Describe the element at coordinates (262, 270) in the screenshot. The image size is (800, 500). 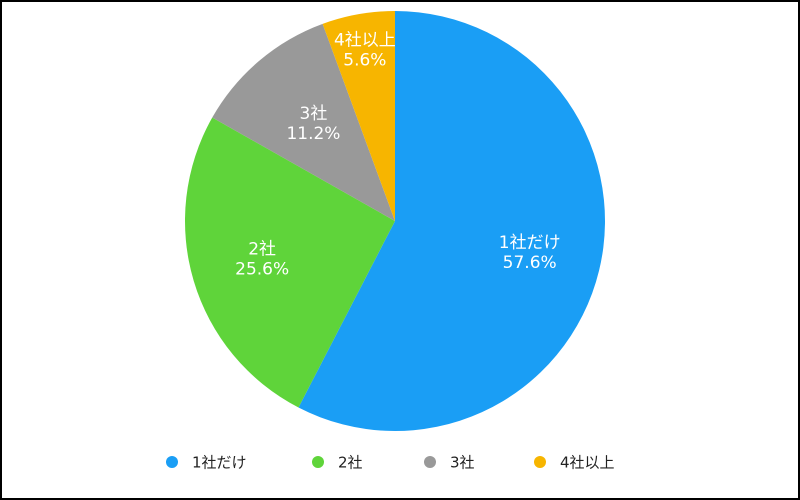
I see `slice-value-label: 25.6%` at that location.